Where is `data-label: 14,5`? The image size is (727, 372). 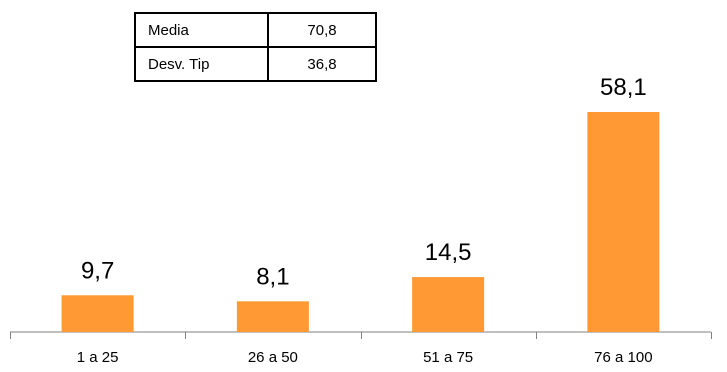 data-label: 14,5 is located at coordinates (448, 252).